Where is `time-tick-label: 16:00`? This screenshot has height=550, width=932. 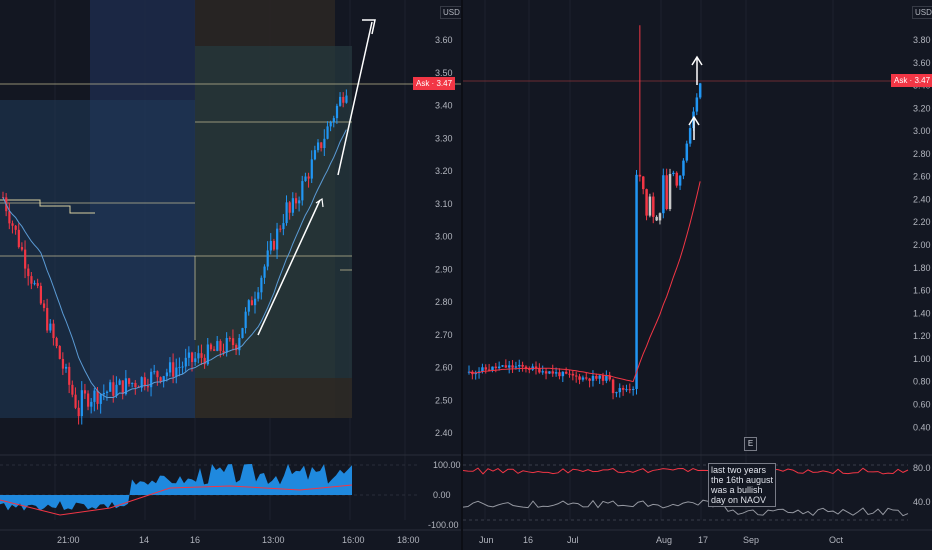 time-tick-label: 16:00 is located at coordinates (353, 540).